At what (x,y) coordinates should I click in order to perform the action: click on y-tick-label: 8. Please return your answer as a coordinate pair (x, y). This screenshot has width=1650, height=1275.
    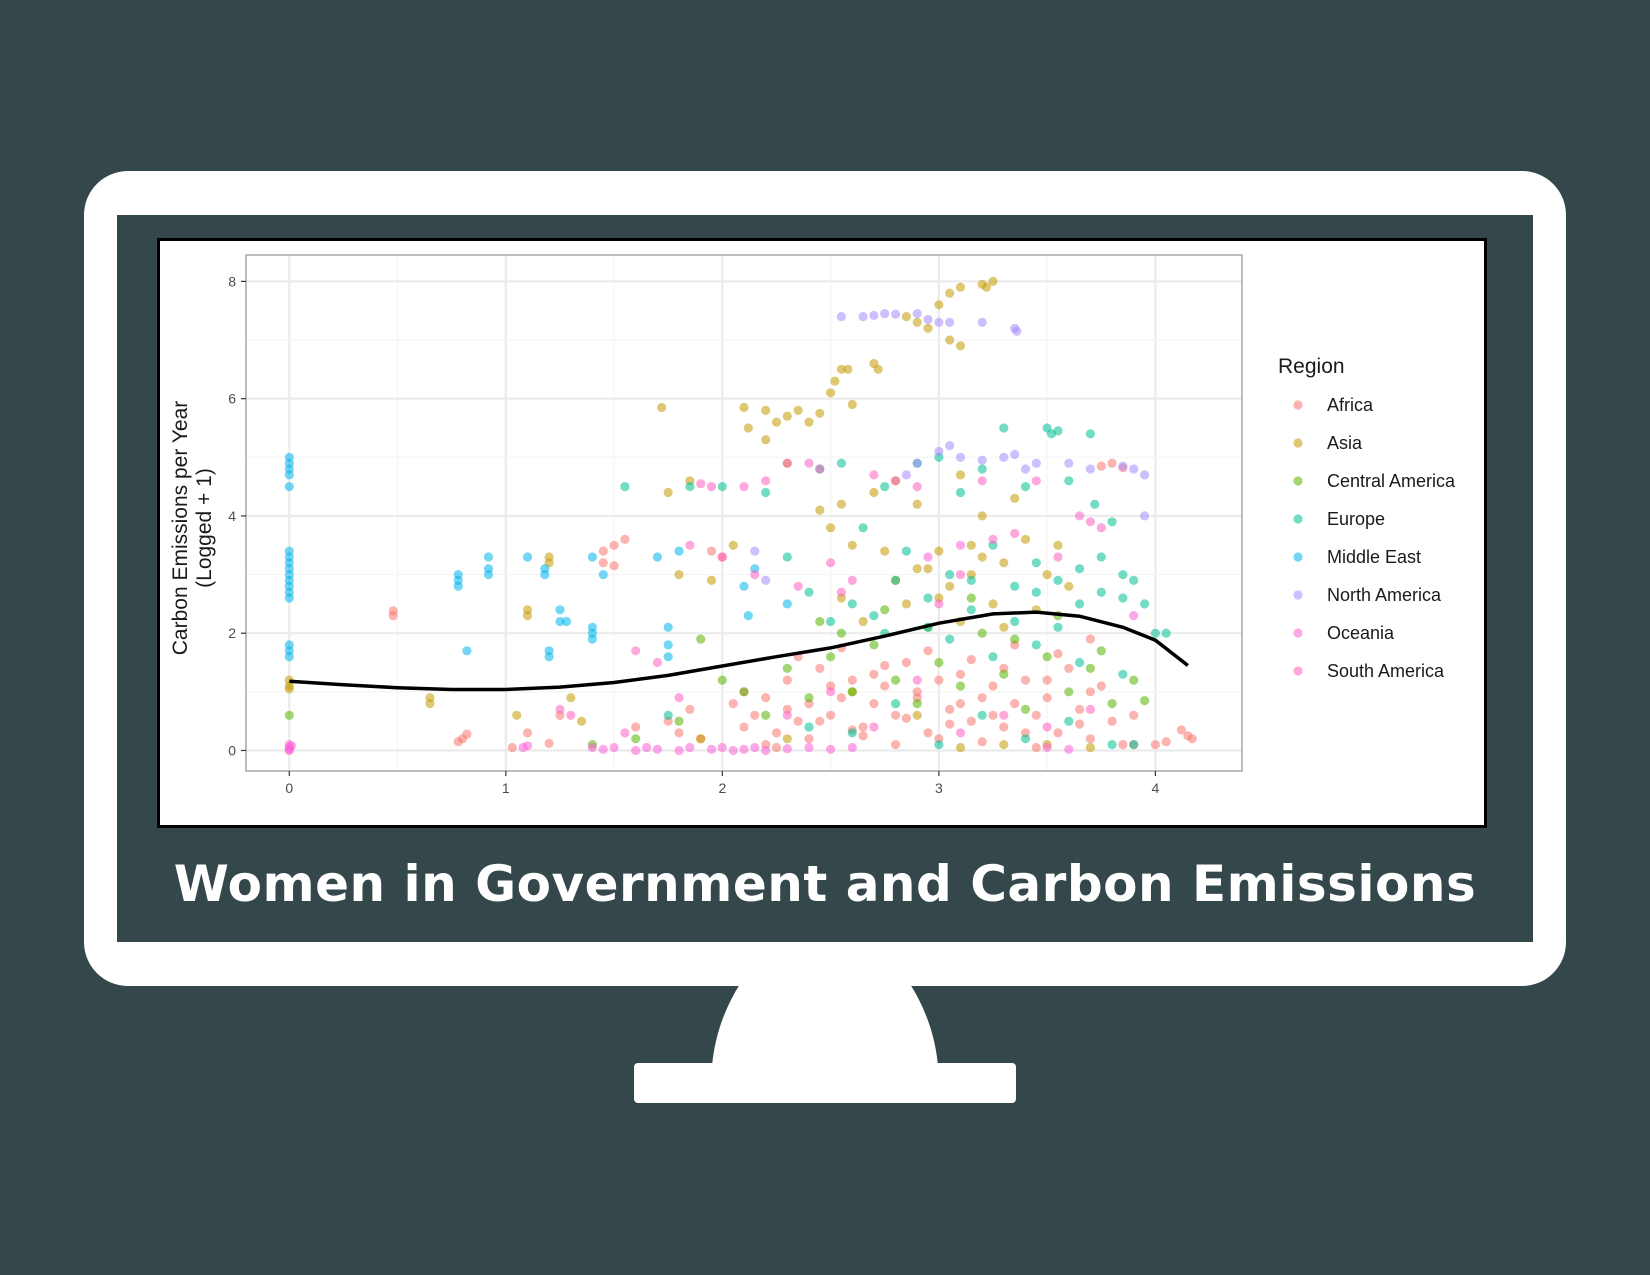
    Looking at the image, I should click on (232, 281).